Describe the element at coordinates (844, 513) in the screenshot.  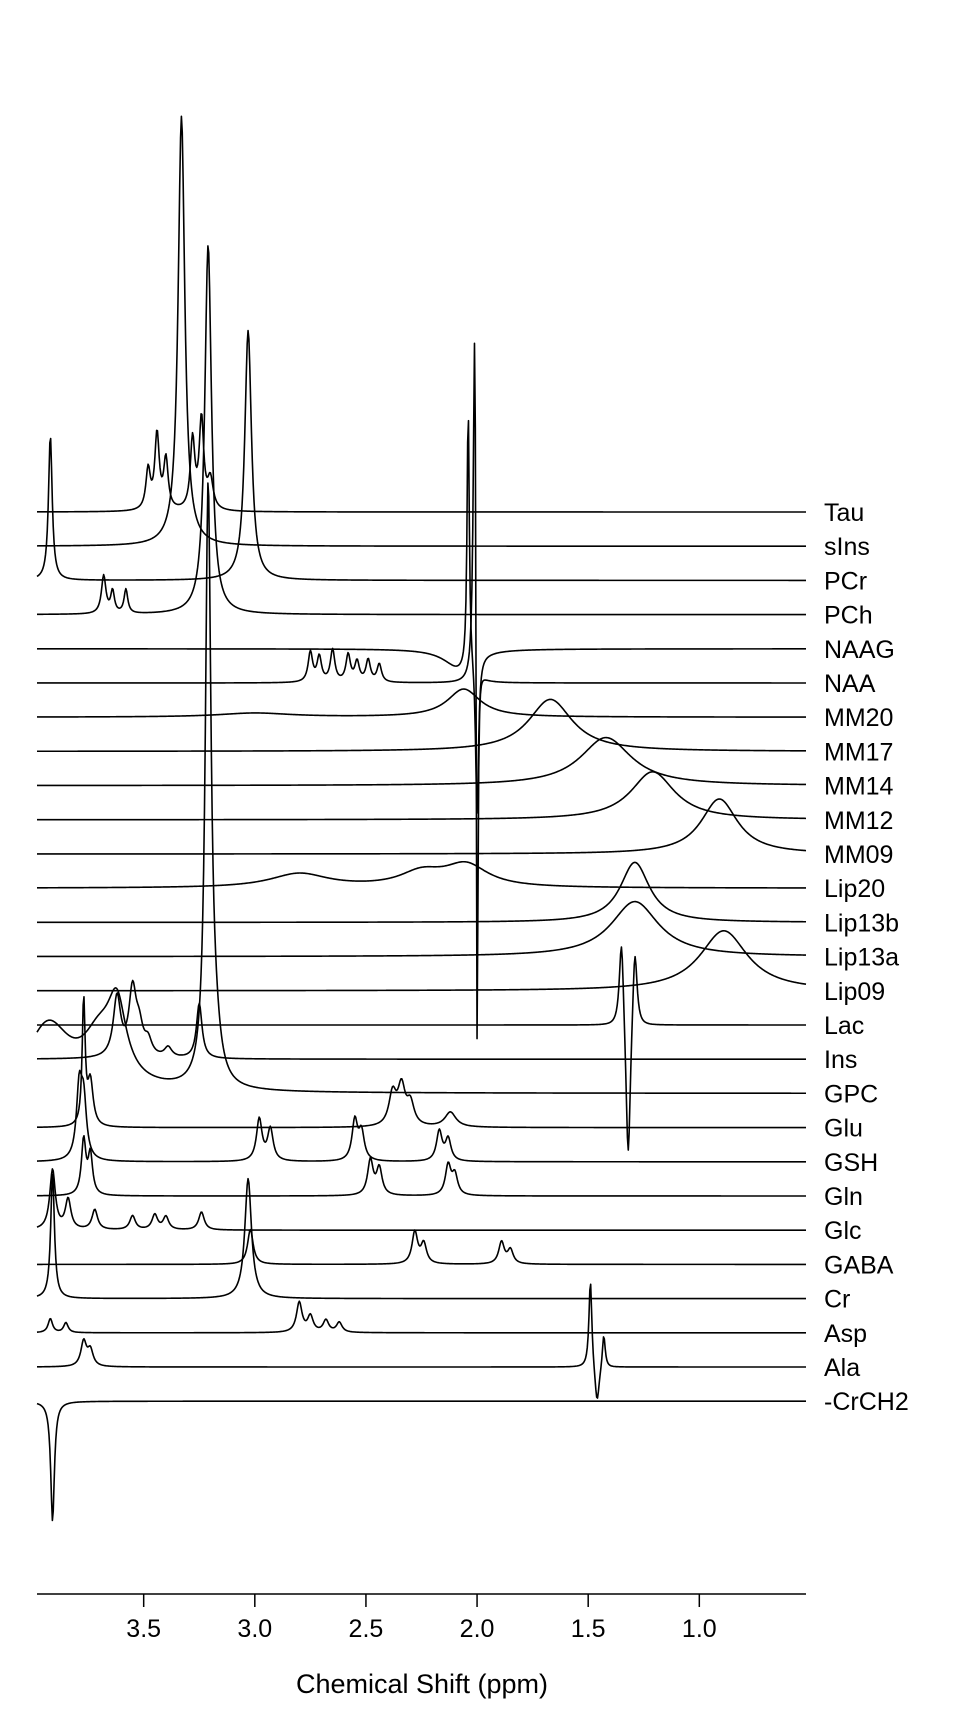
I see `series-label: Tau` at that location.